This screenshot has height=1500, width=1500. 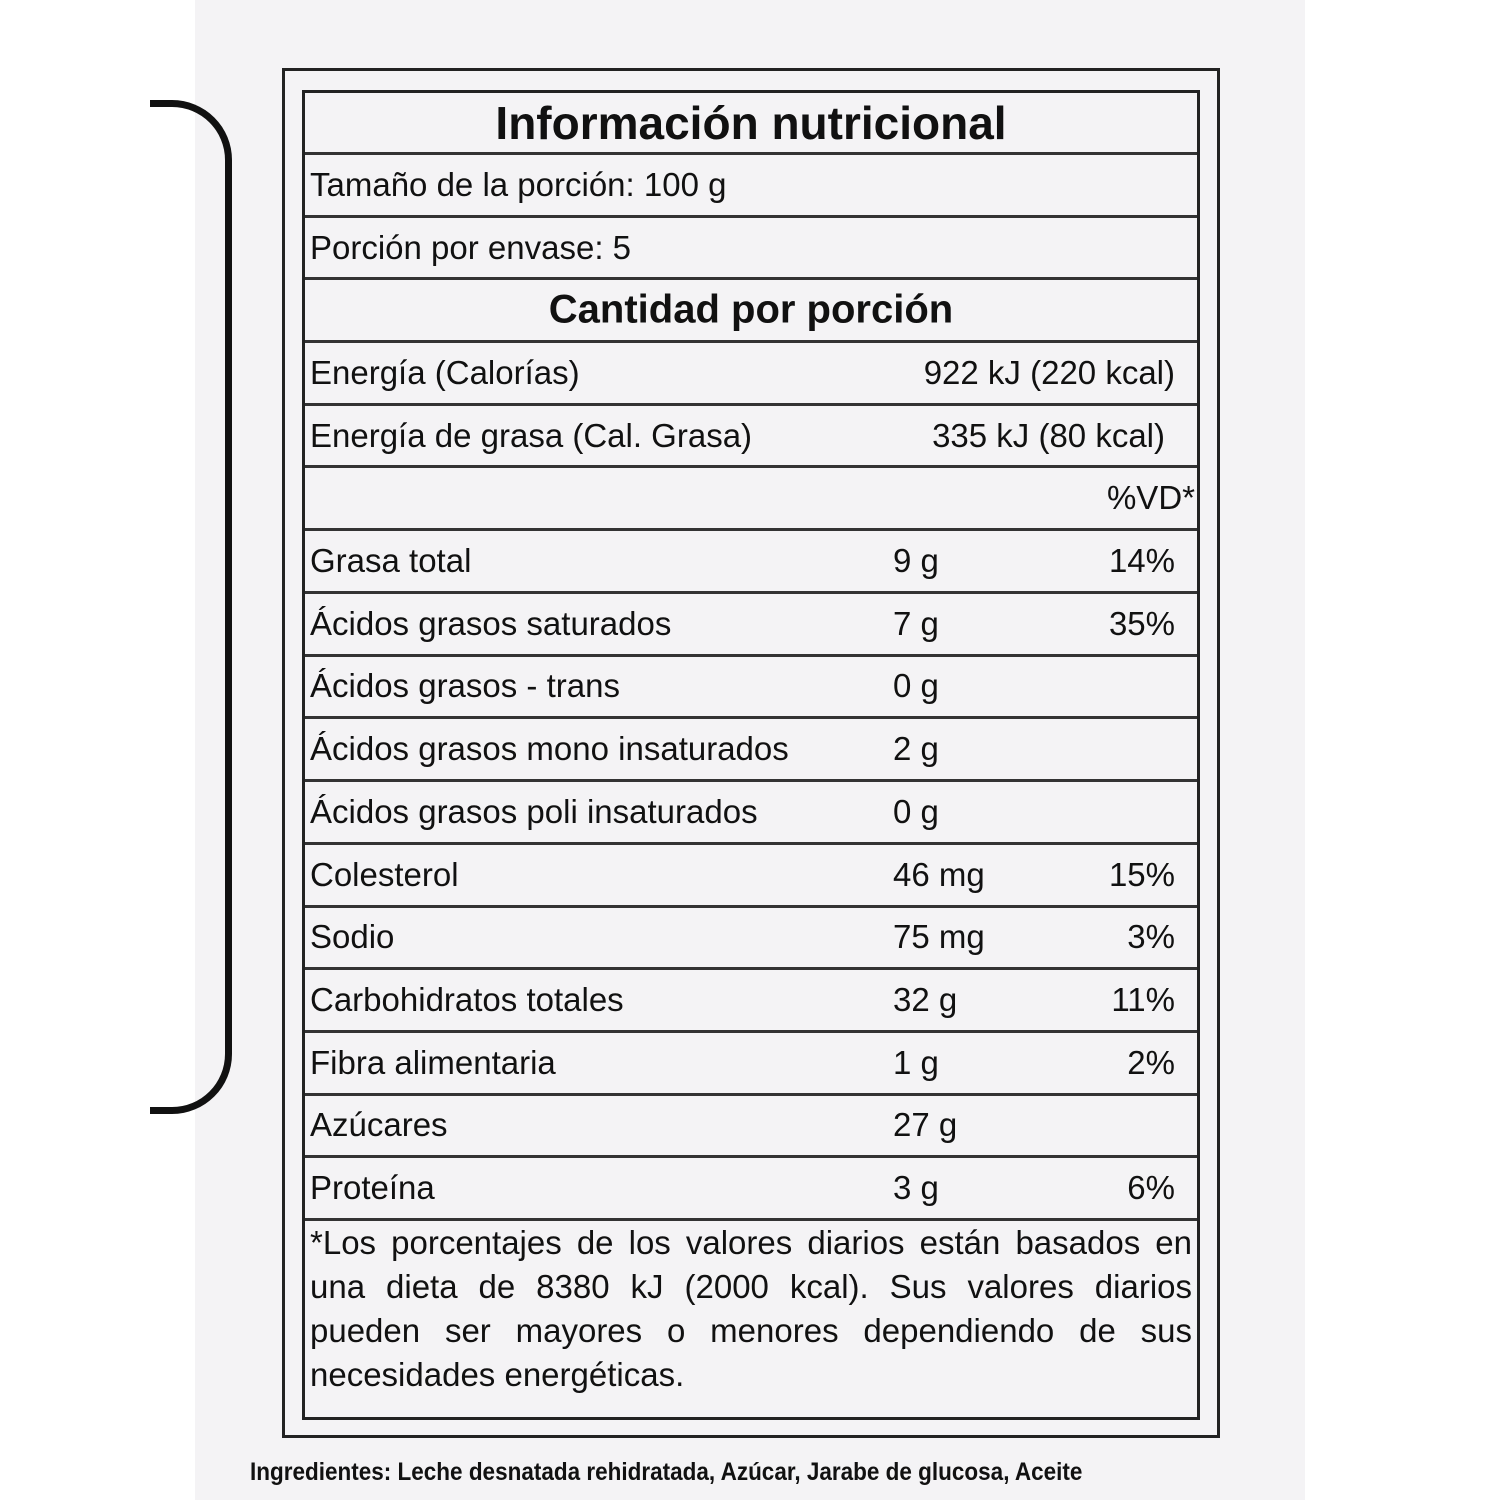 I want to click on nutrient-row: Sodio 75 mg 3%, so click(x=751, y=939).